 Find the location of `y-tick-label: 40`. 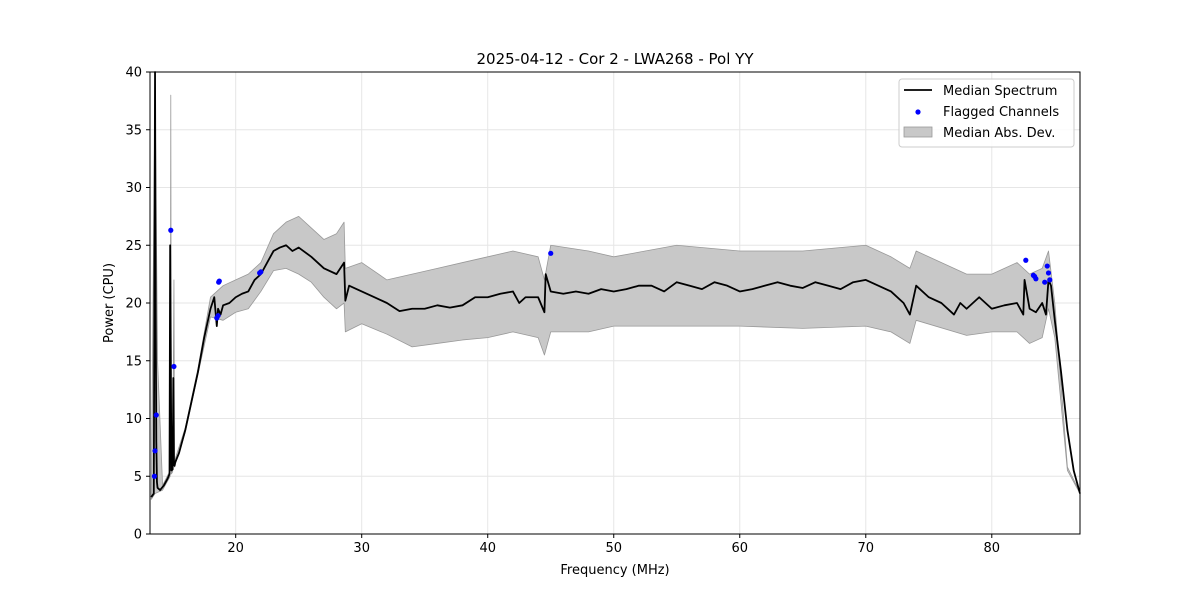

y-tick-label: 40 is located at coordinates (133, 73).